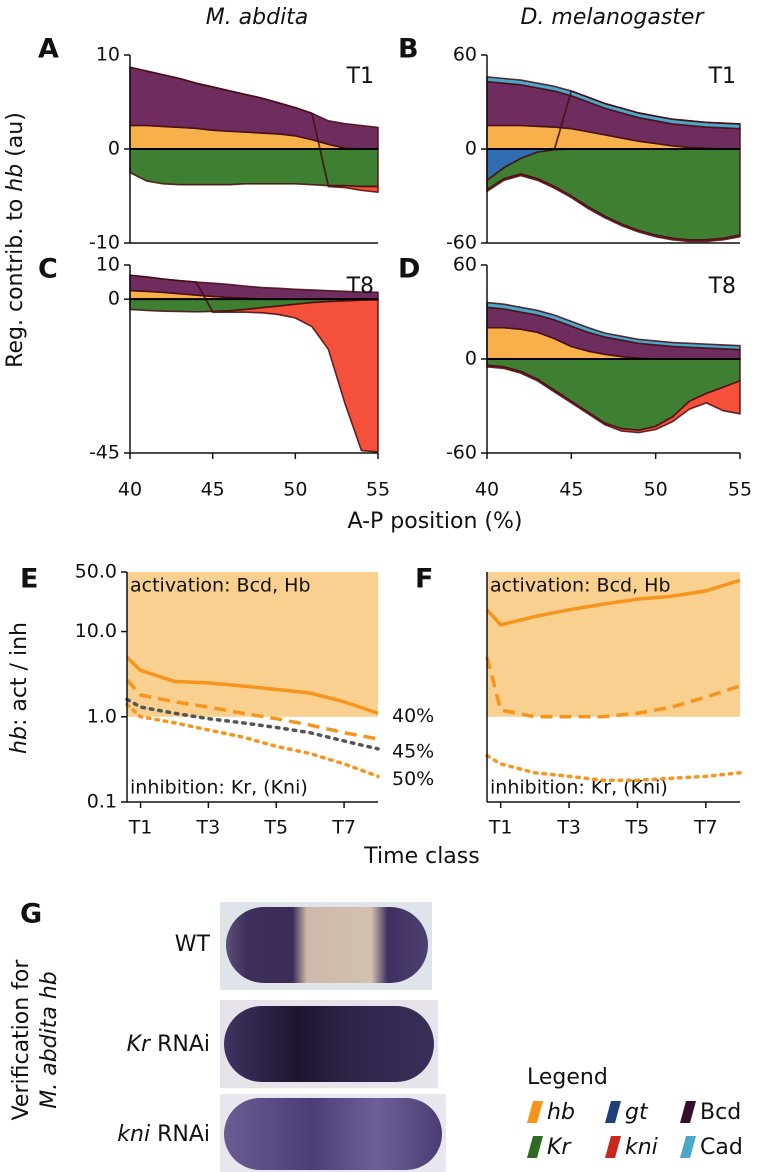 This screenshot has height=1172, width=760. What do you see at coordinates (720, 1112) in the screenshot?
I see `legend-label: Bcd` at bounding box center [720, 1112].